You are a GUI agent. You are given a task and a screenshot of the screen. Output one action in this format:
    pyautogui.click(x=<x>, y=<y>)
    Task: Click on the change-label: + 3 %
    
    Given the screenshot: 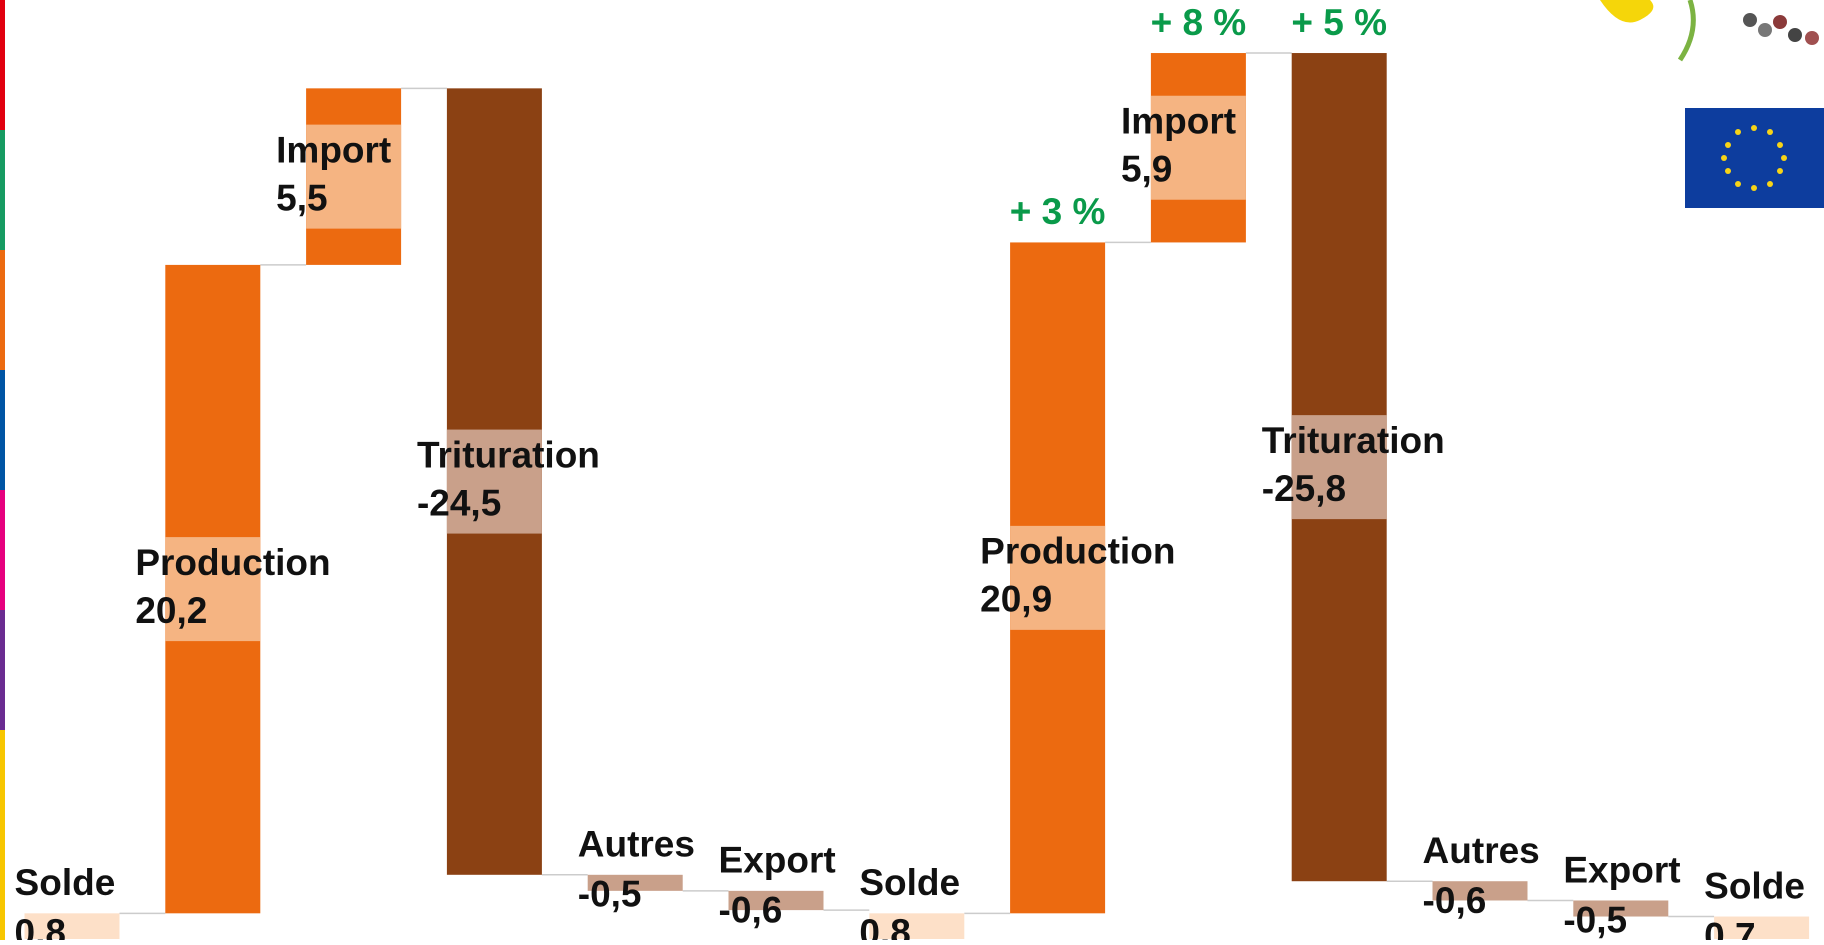 What is the action you would take?
    pyautogui.click(x=1058, y=211)
    